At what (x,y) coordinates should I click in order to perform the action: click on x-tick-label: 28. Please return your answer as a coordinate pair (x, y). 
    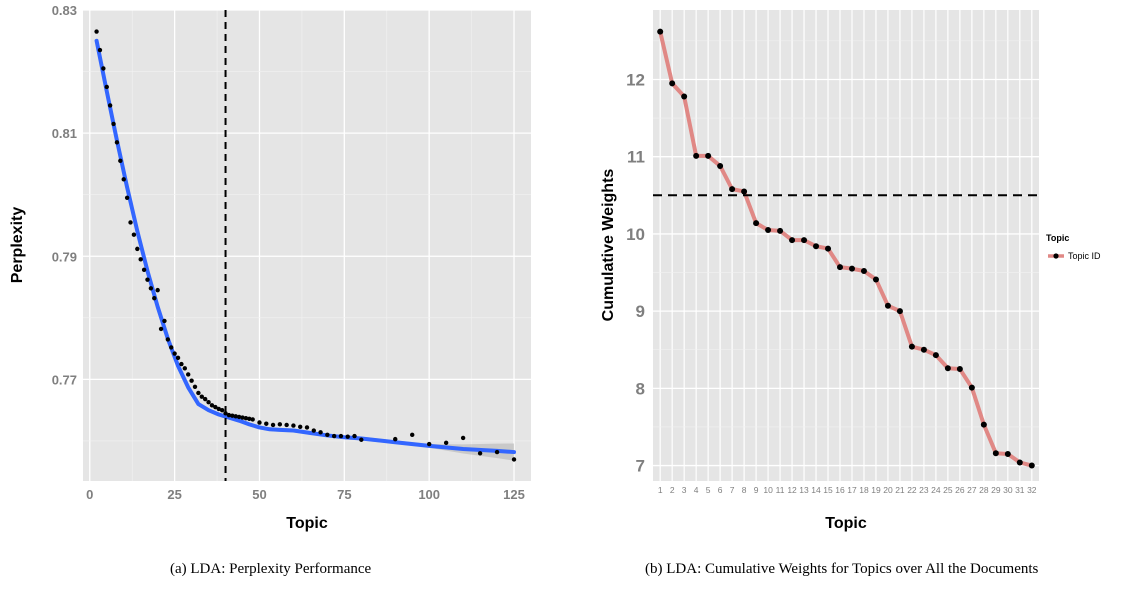
    Looking at the image, I should click on (984, 490).